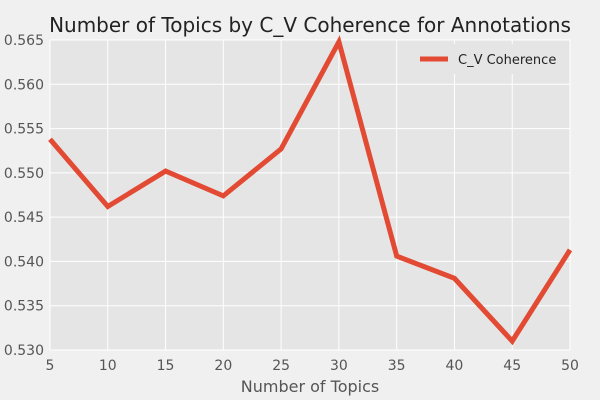 The width and height of the screenshot is (600, 400). What do you see at coordinates (166, 366) in the screenshot?
I see `x-tick-label: 15` at bounding box center [166, 366].